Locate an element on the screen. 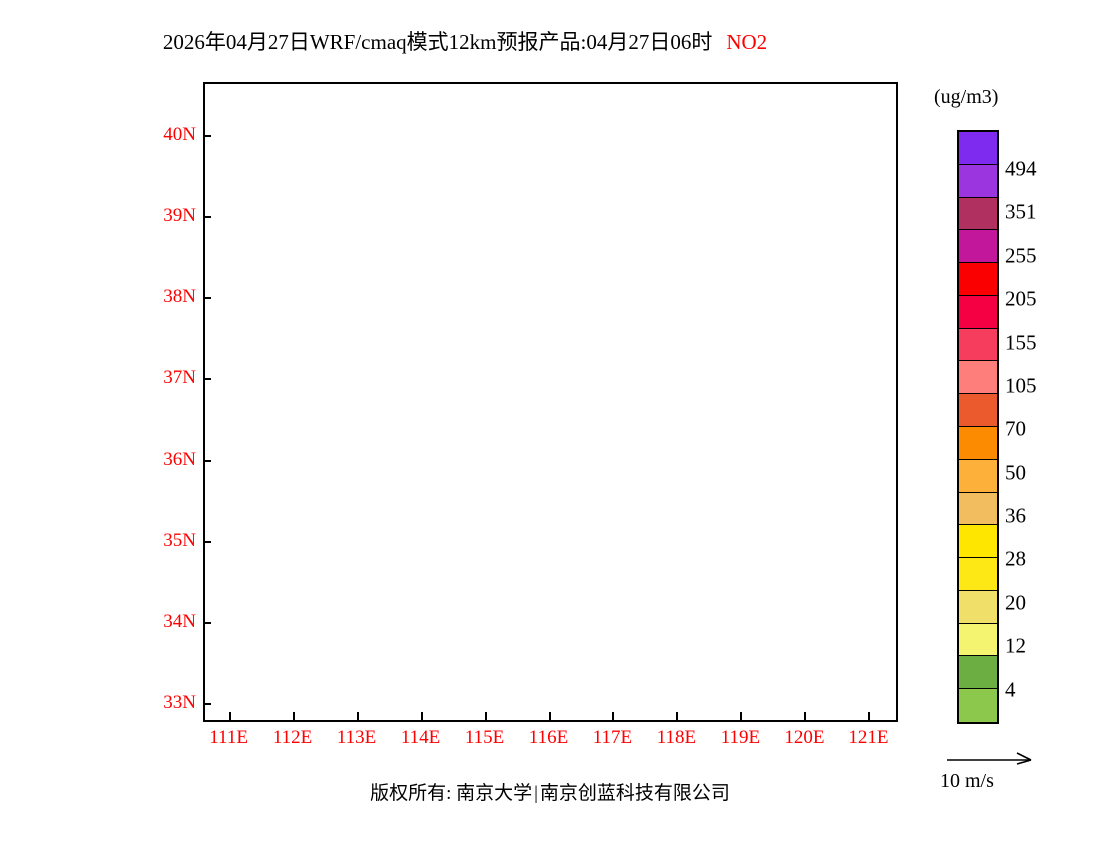 The image size is (1100, 850). latitude-tick-38N is located at coordinates (207, 298).